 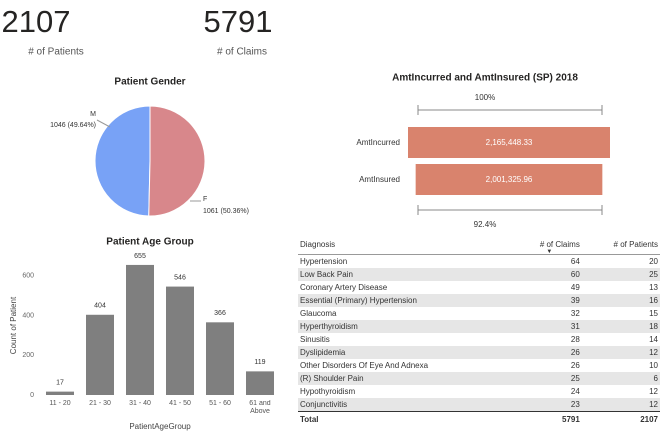 I want to click on cell: 31, so click(x=575, y=326).